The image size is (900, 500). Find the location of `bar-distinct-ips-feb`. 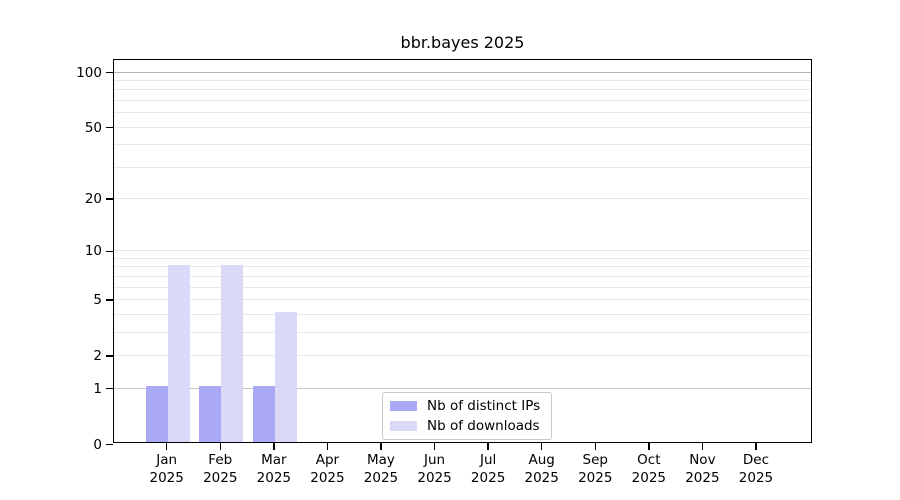

bar-distinct-ips-feb is located at coordinates (210, 414).